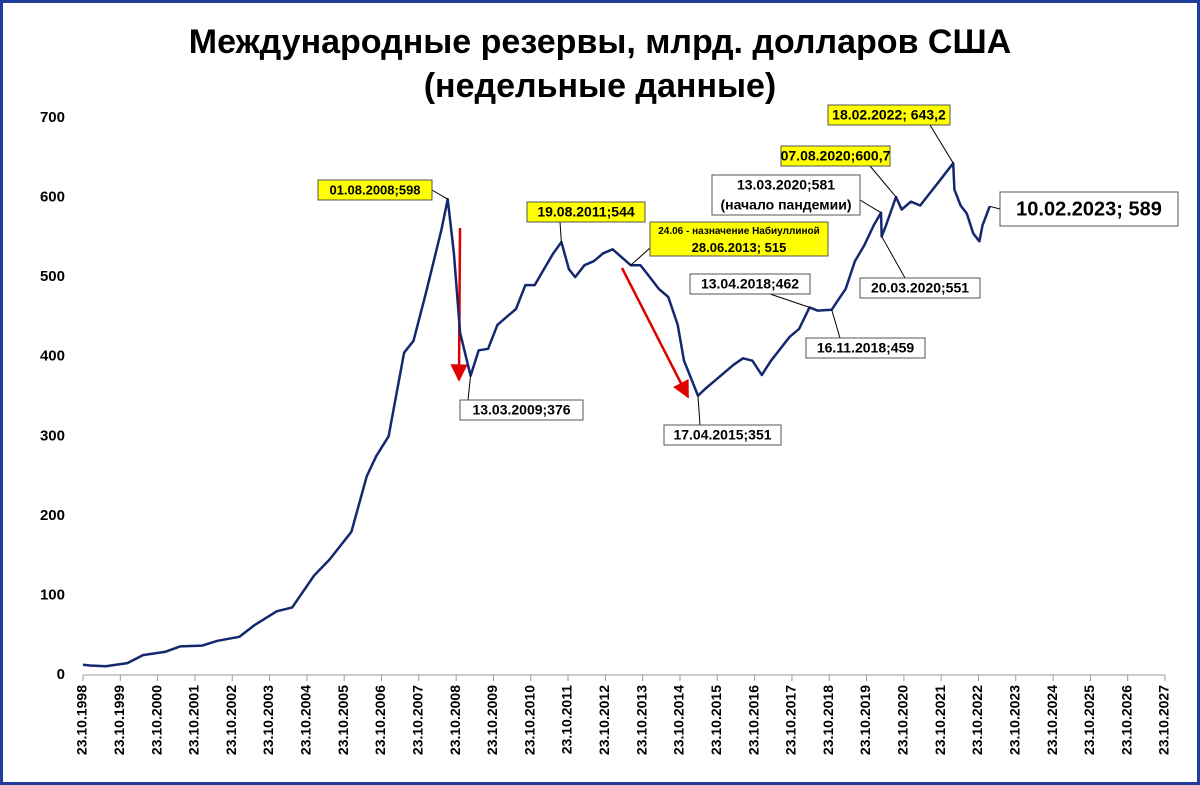  I want to click on x-tick-label: 23.10.1998, so click(82, 720).